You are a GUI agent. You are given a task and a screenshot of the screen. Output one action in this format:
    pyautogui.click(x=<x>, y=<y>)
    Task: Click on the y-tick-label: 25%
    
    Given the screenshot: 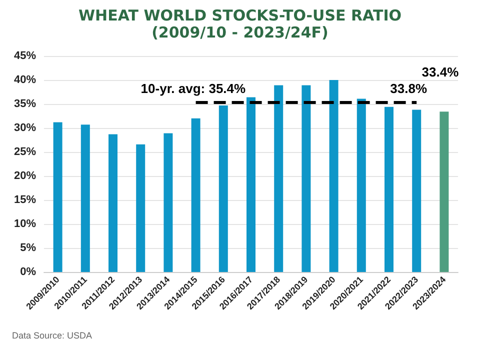 What is the action you would take?
    pyautogui.click(x=25, y=152)
    